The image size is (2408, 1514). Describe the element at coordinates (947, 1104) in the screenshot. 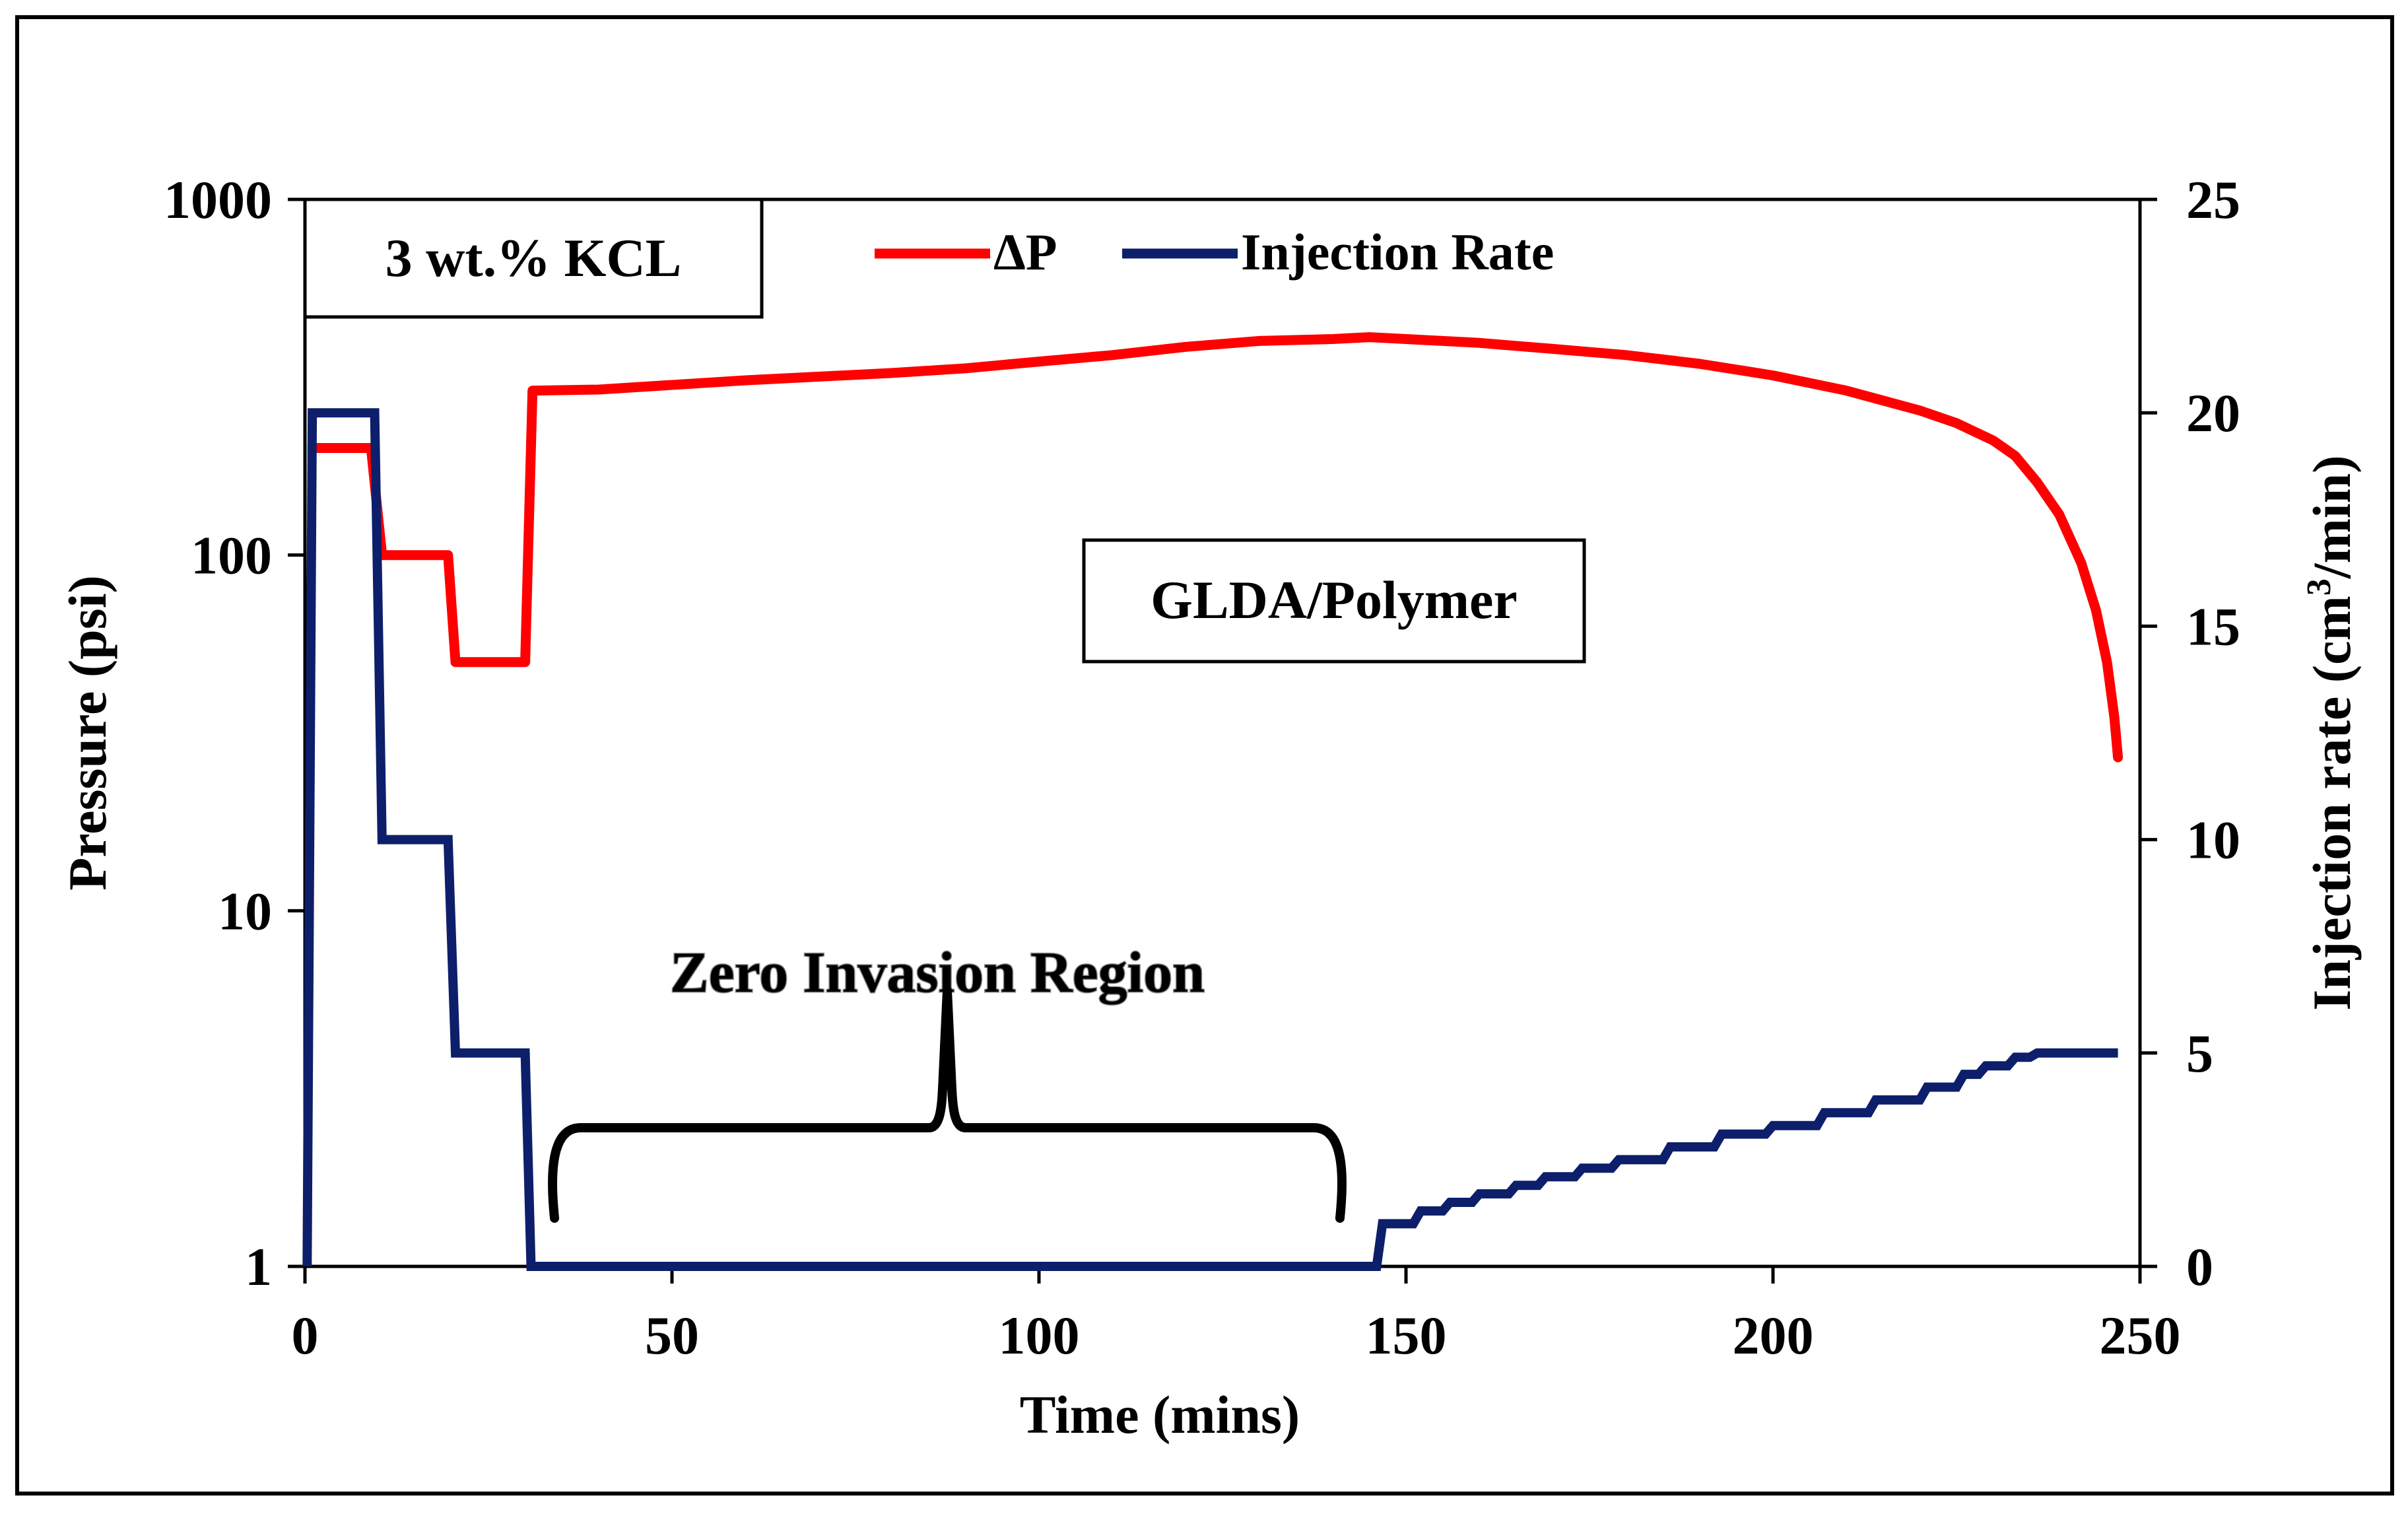

I see `zero-invasion-brace` at that location.